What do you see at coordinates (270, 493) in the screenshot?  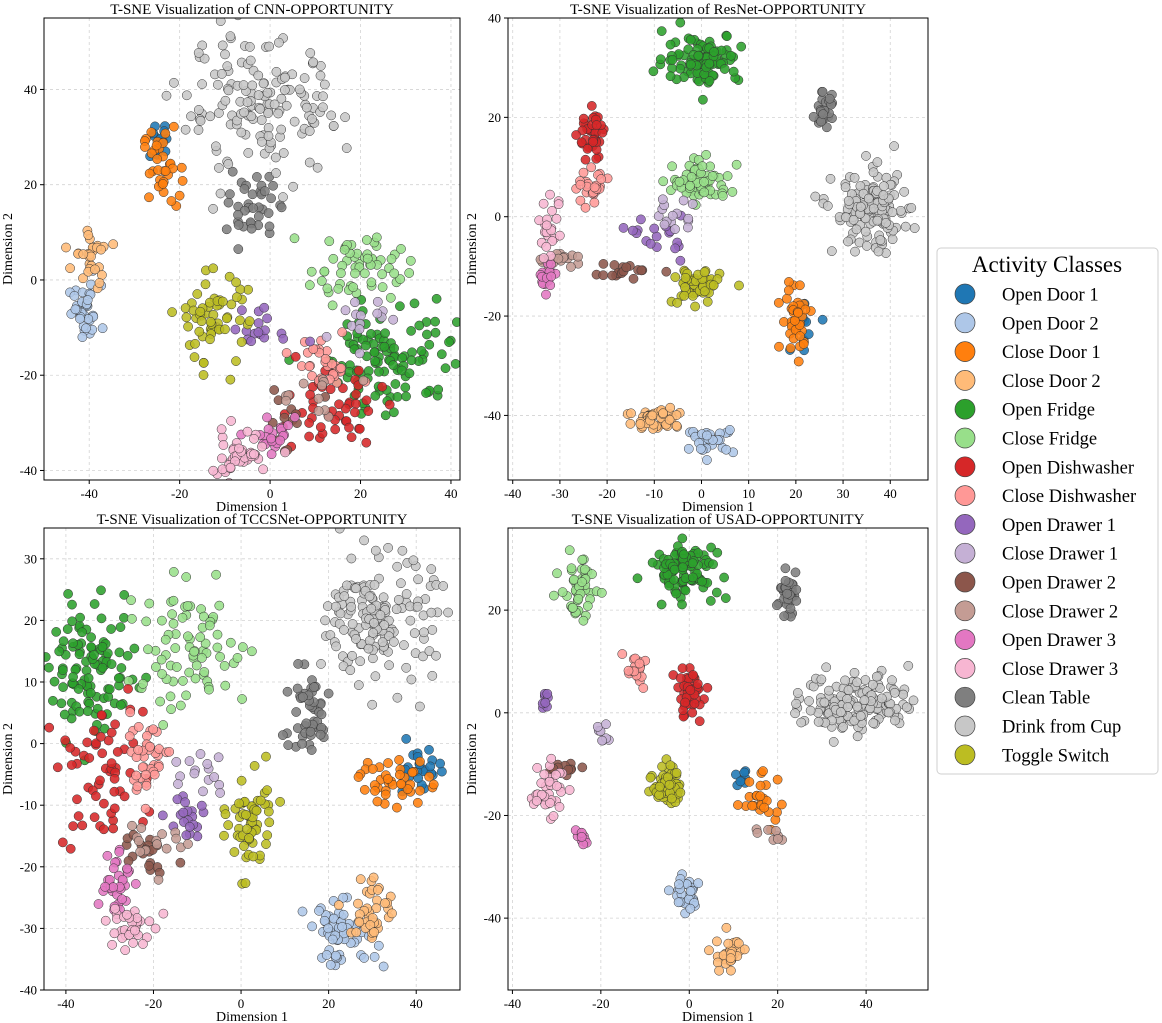 I see `x-tick-label: 0` at bounding box center [270, 493].